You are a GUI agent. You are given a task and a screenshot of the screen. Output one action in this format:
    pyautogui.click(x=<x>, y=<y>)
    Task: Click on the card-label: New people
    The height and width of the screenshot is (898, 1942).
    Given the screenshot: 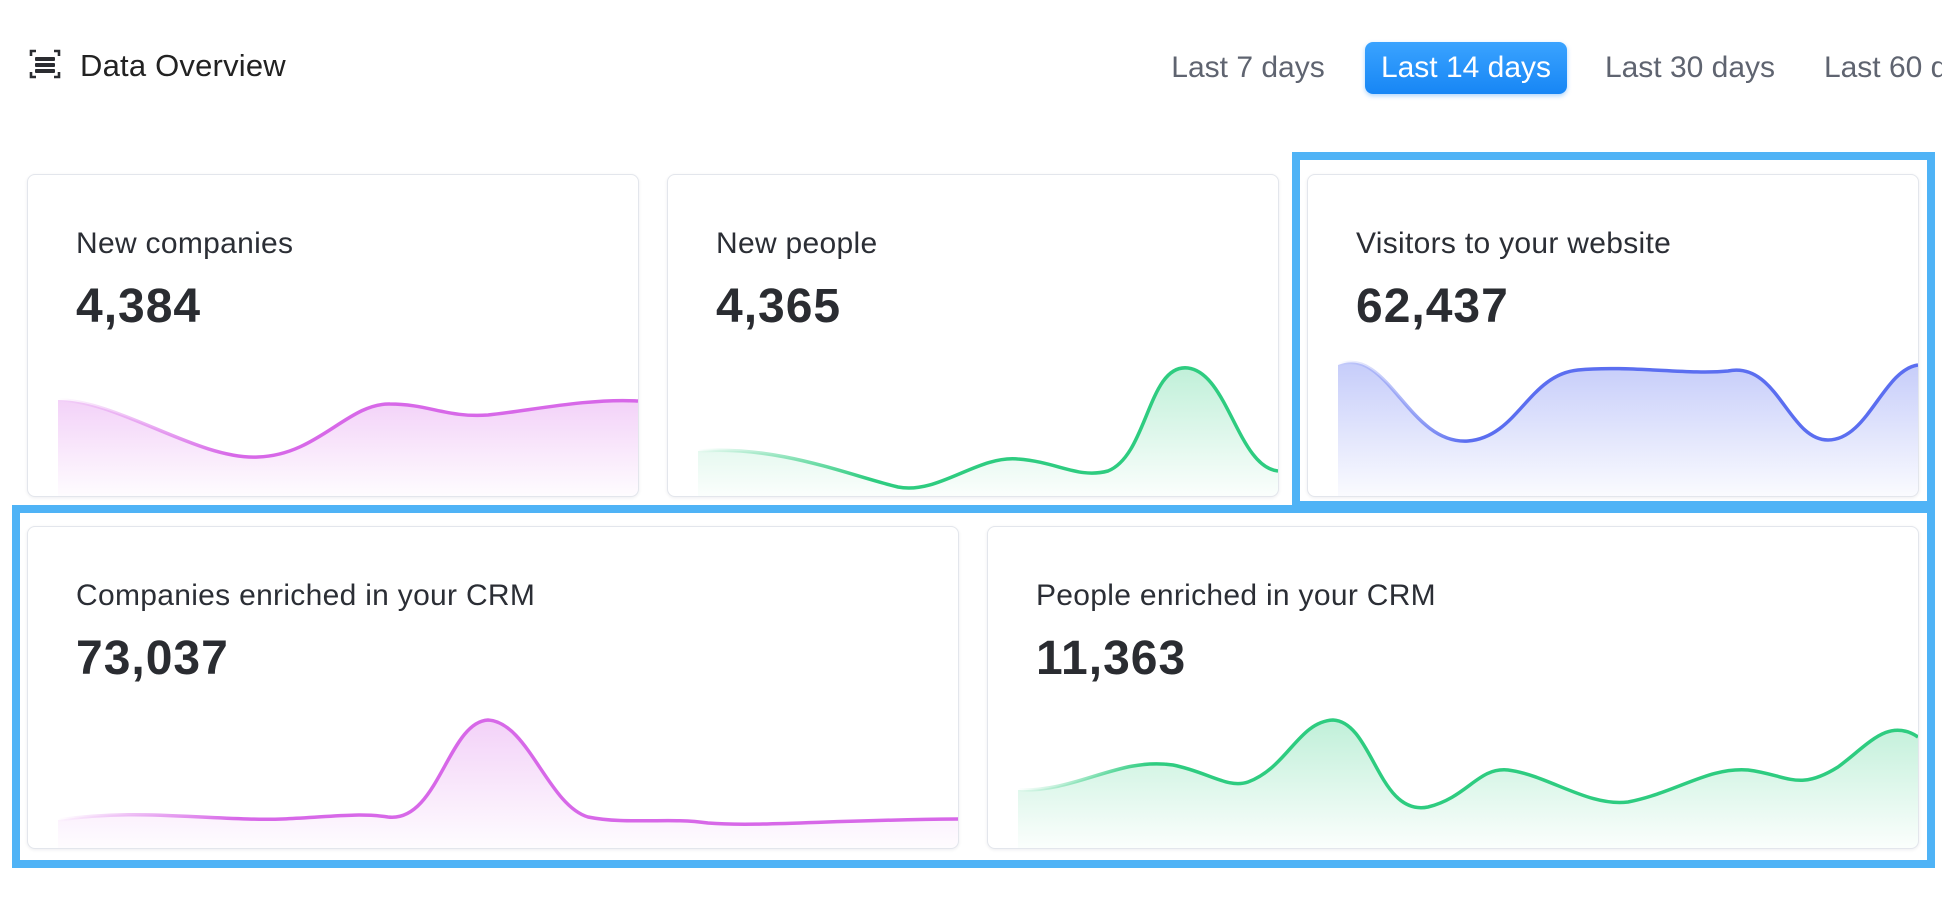 What is the action you would take?
    pyautogui.click(x=797, y=243)
    